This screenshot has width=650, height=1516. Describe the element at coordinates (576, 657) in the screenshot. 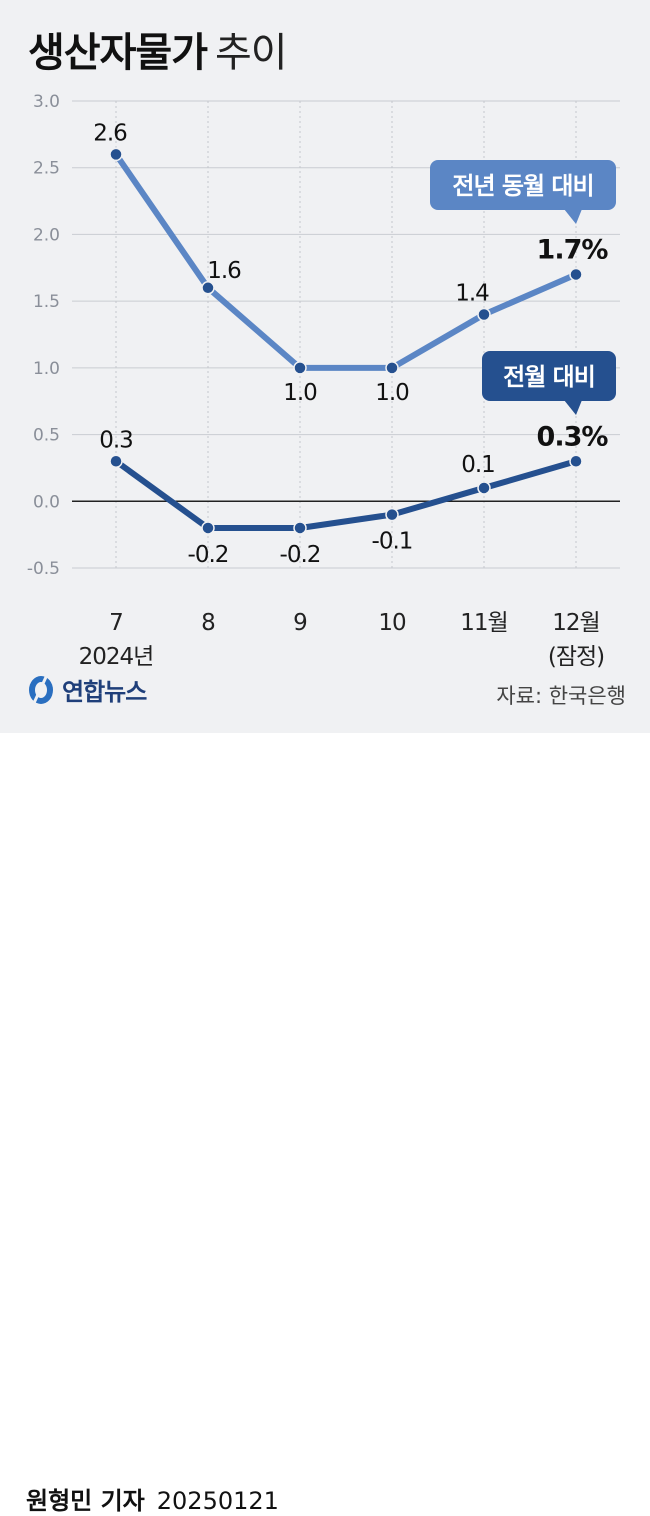

I see `x-tick-label: (잠정)` at that location.